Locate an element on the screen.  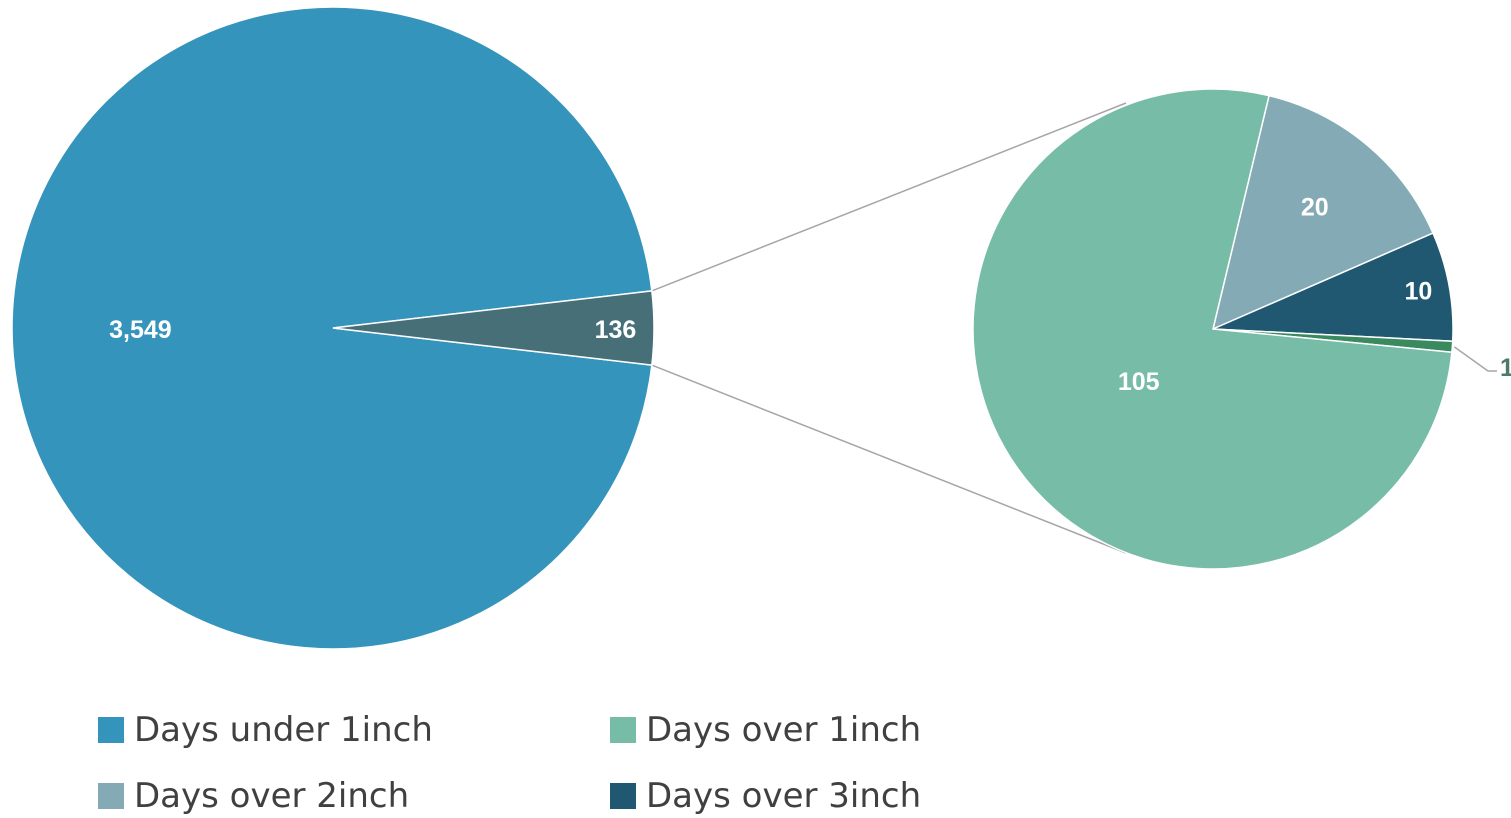
legend-label: Days under 1inch is located at coordinates (283, 730).